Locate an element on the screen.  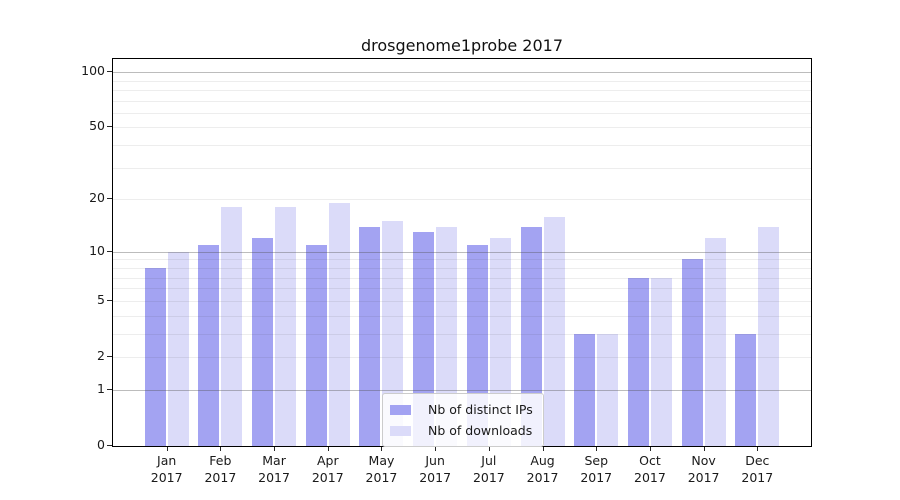
x-tick-label-mar: Mar 2017 is located at coordinates (274, 469).